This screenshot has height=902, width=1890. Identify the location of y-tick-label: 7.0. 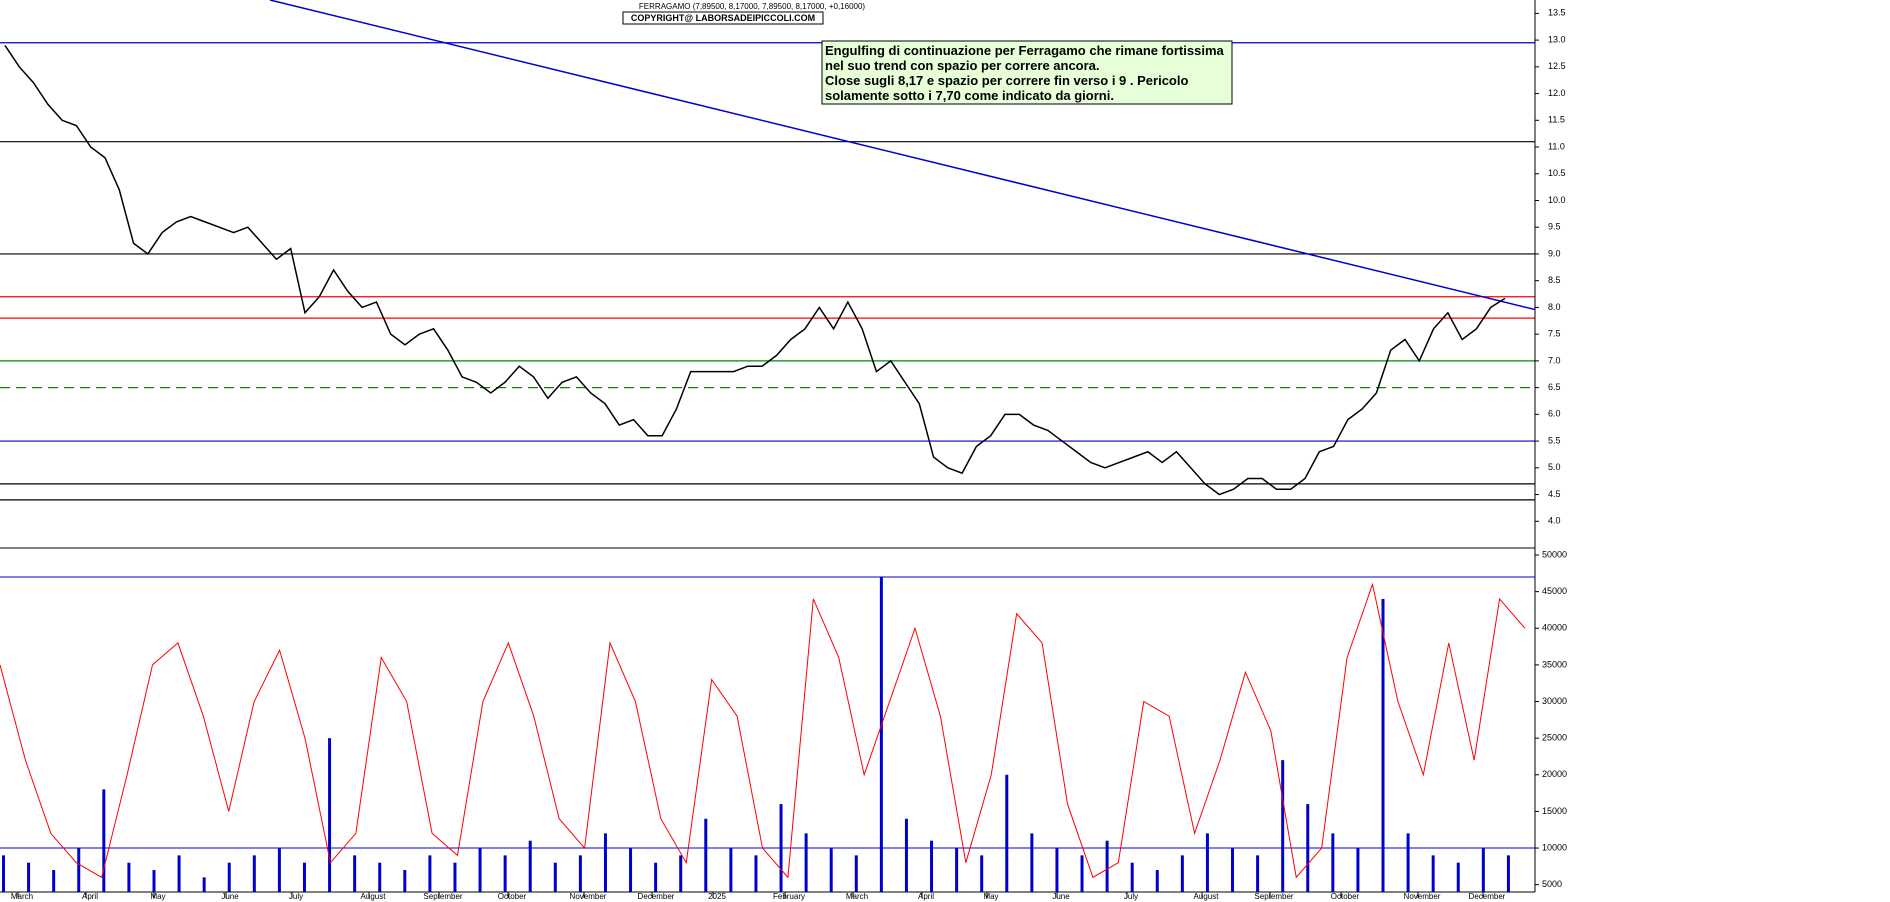
(1554, 360).